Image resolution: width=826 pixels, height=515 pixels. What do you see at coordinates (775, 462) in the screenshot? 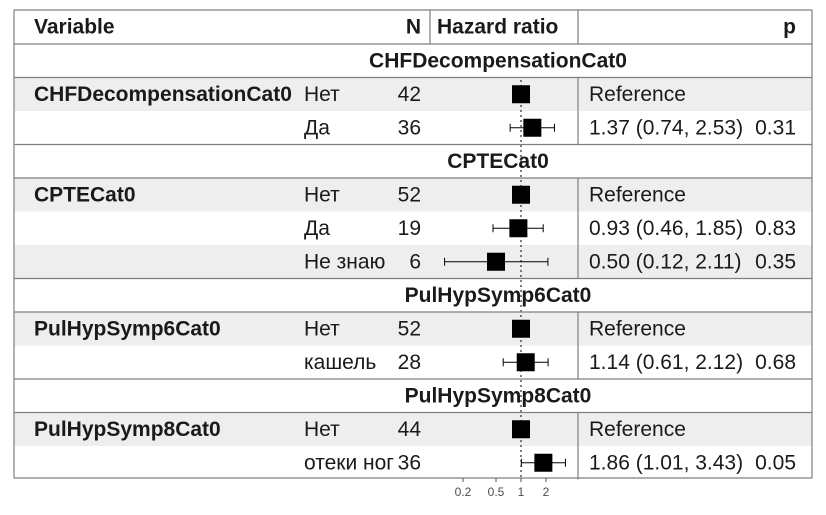
I see `row-p-value: 0.05` at bounding box center [775, 462].